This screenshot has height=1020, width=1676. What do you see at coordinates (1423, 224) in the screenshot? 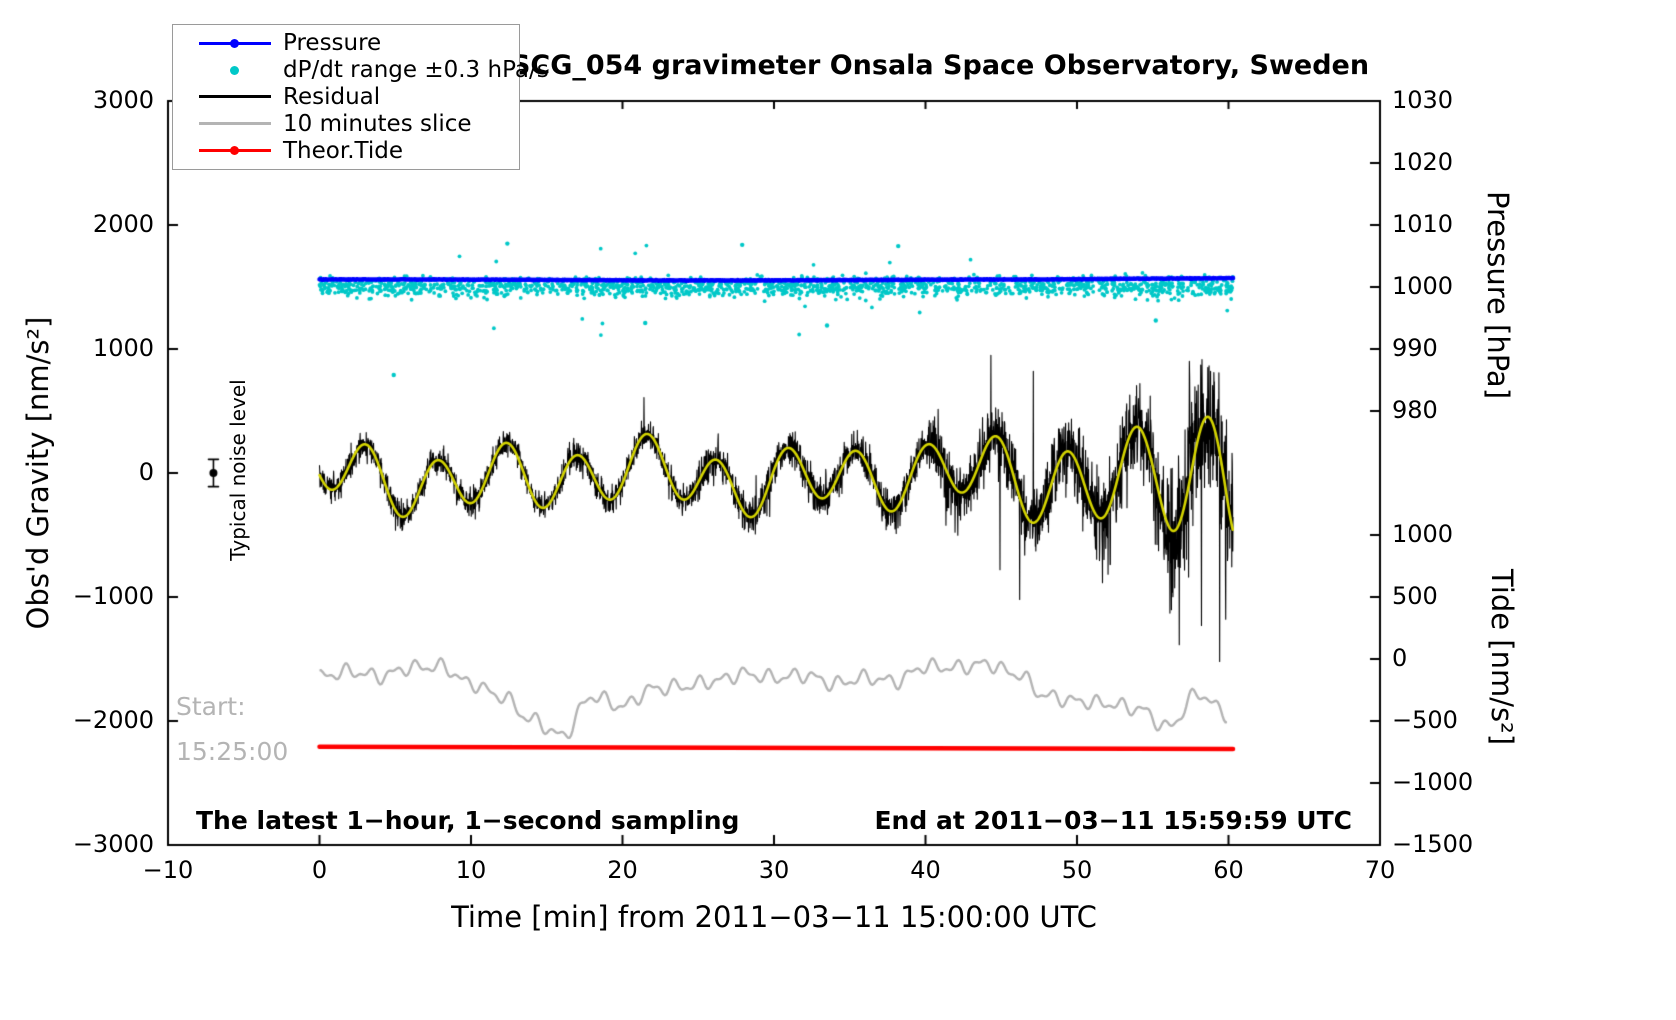
I see `pressure-tick-label: 1010` at bounding box center [1423, 224].